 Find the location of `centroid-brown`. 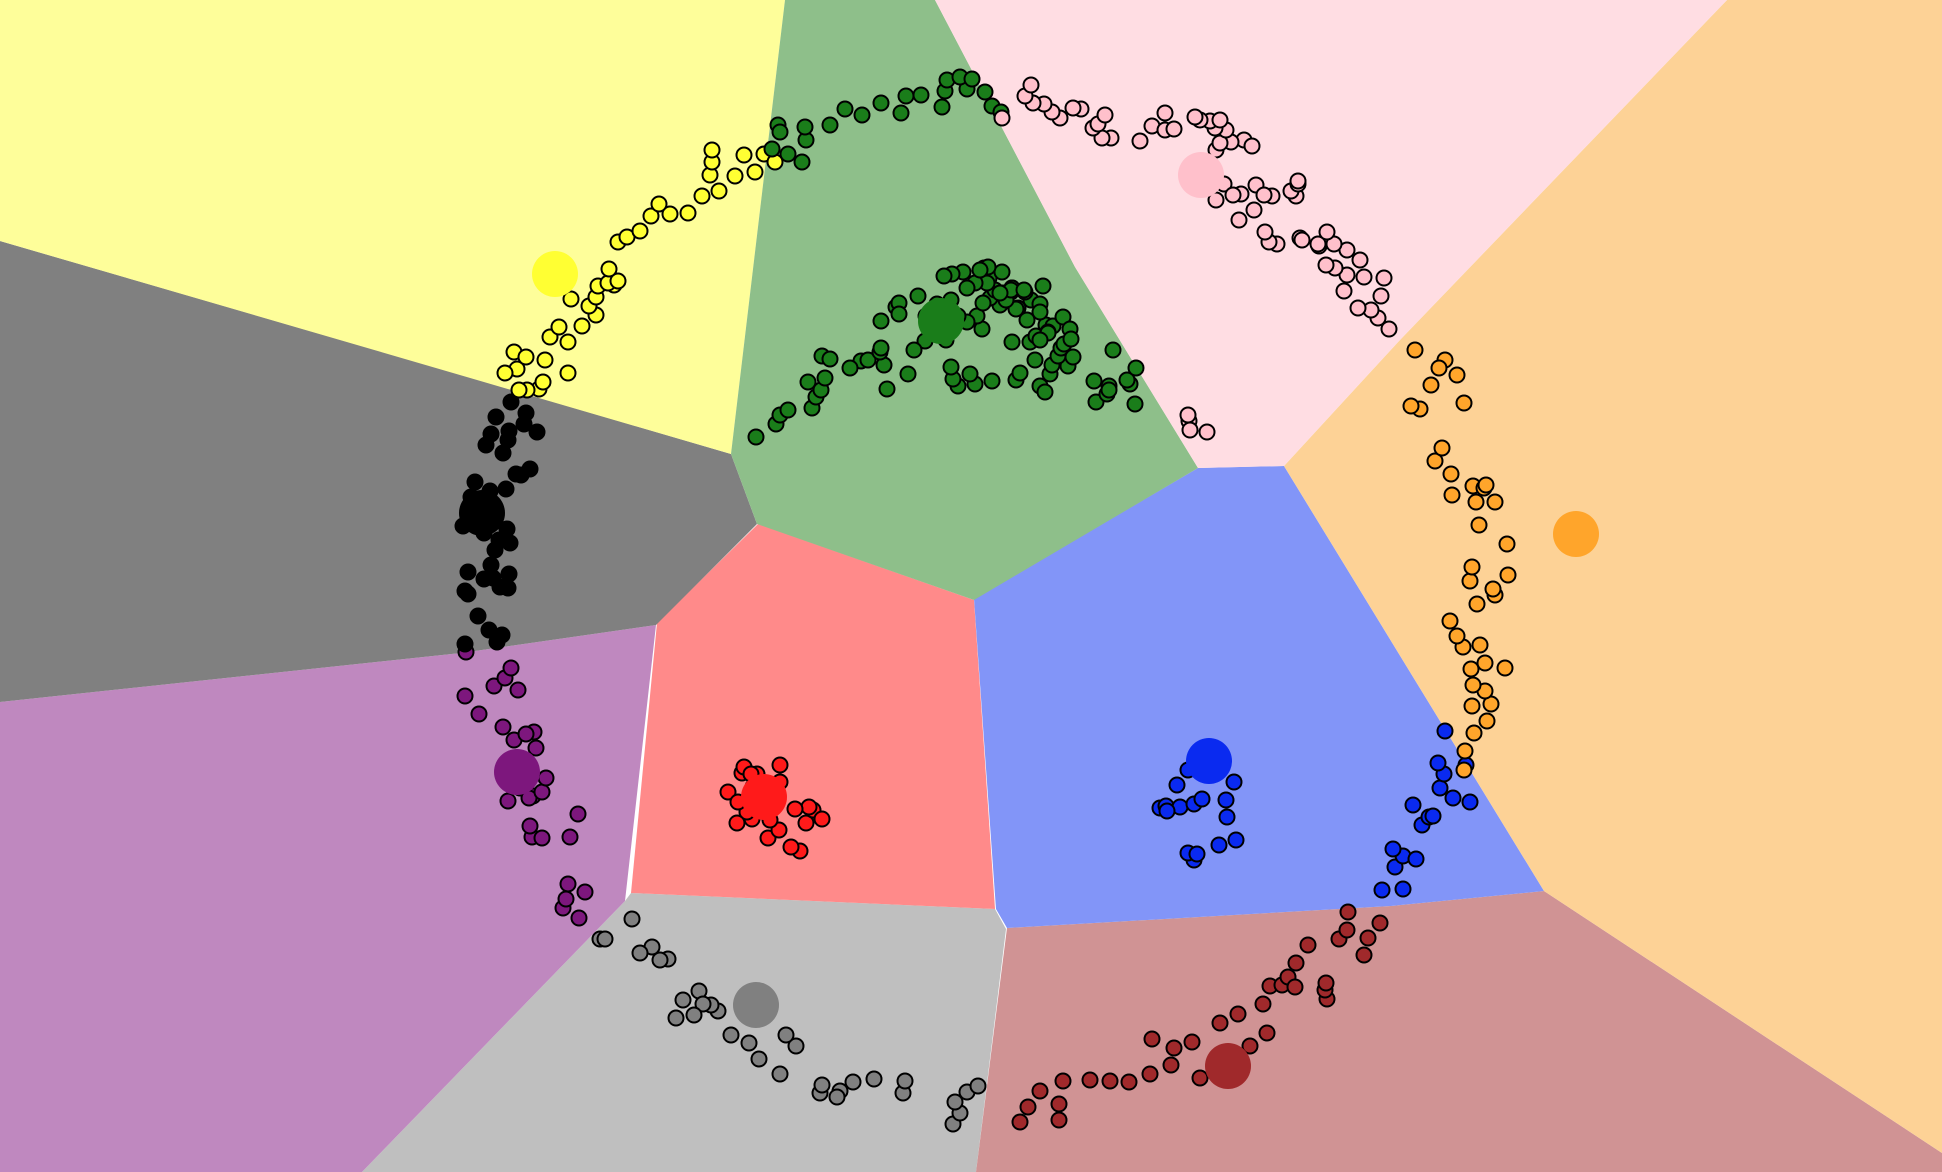

centroid-brown is located at coordinates (1228, 1066).